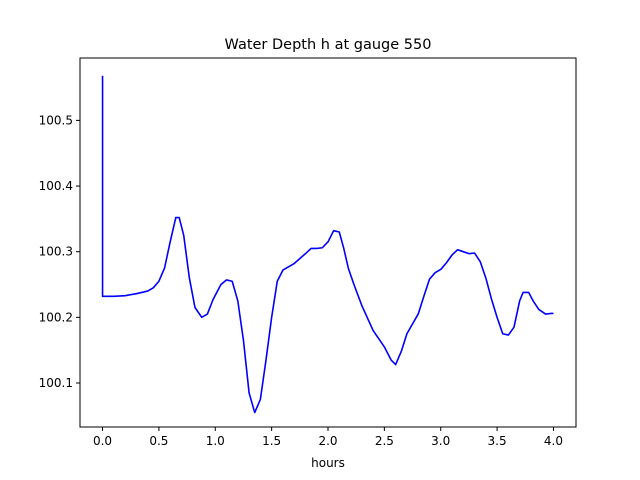  I want to click on x-tick-label: 3.5, so click(497, 441).